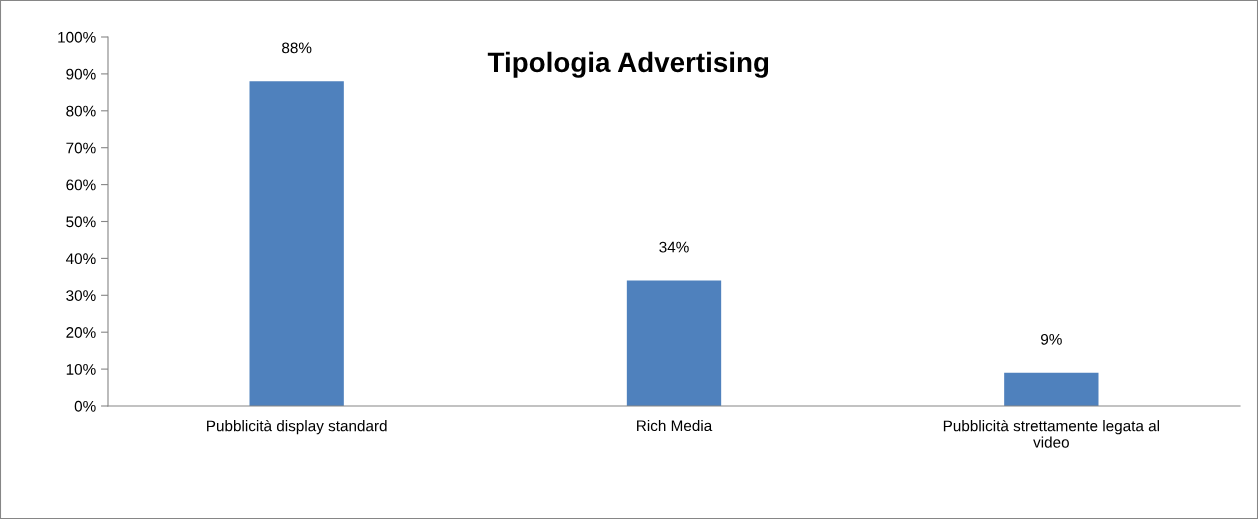  I want to click on chart-title: Tipologia Advertising, so click(628, 64).